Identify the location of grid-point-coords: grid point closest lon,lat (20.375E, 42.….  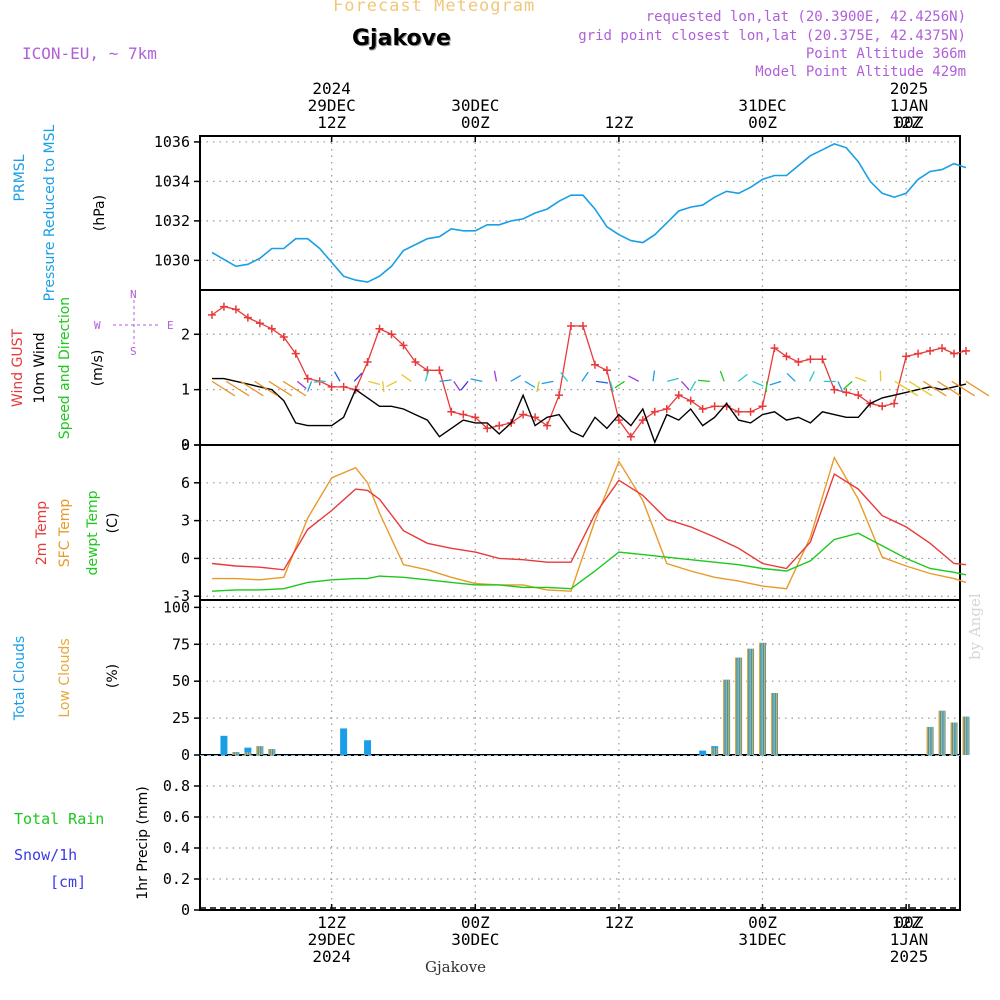
(772, 36).